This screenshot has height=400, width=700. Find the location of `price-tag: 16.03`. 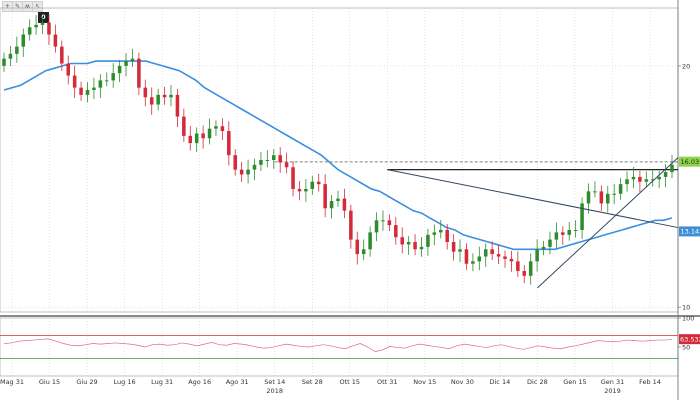

price-tag: 16.03 is located at coordinates (689, 161).